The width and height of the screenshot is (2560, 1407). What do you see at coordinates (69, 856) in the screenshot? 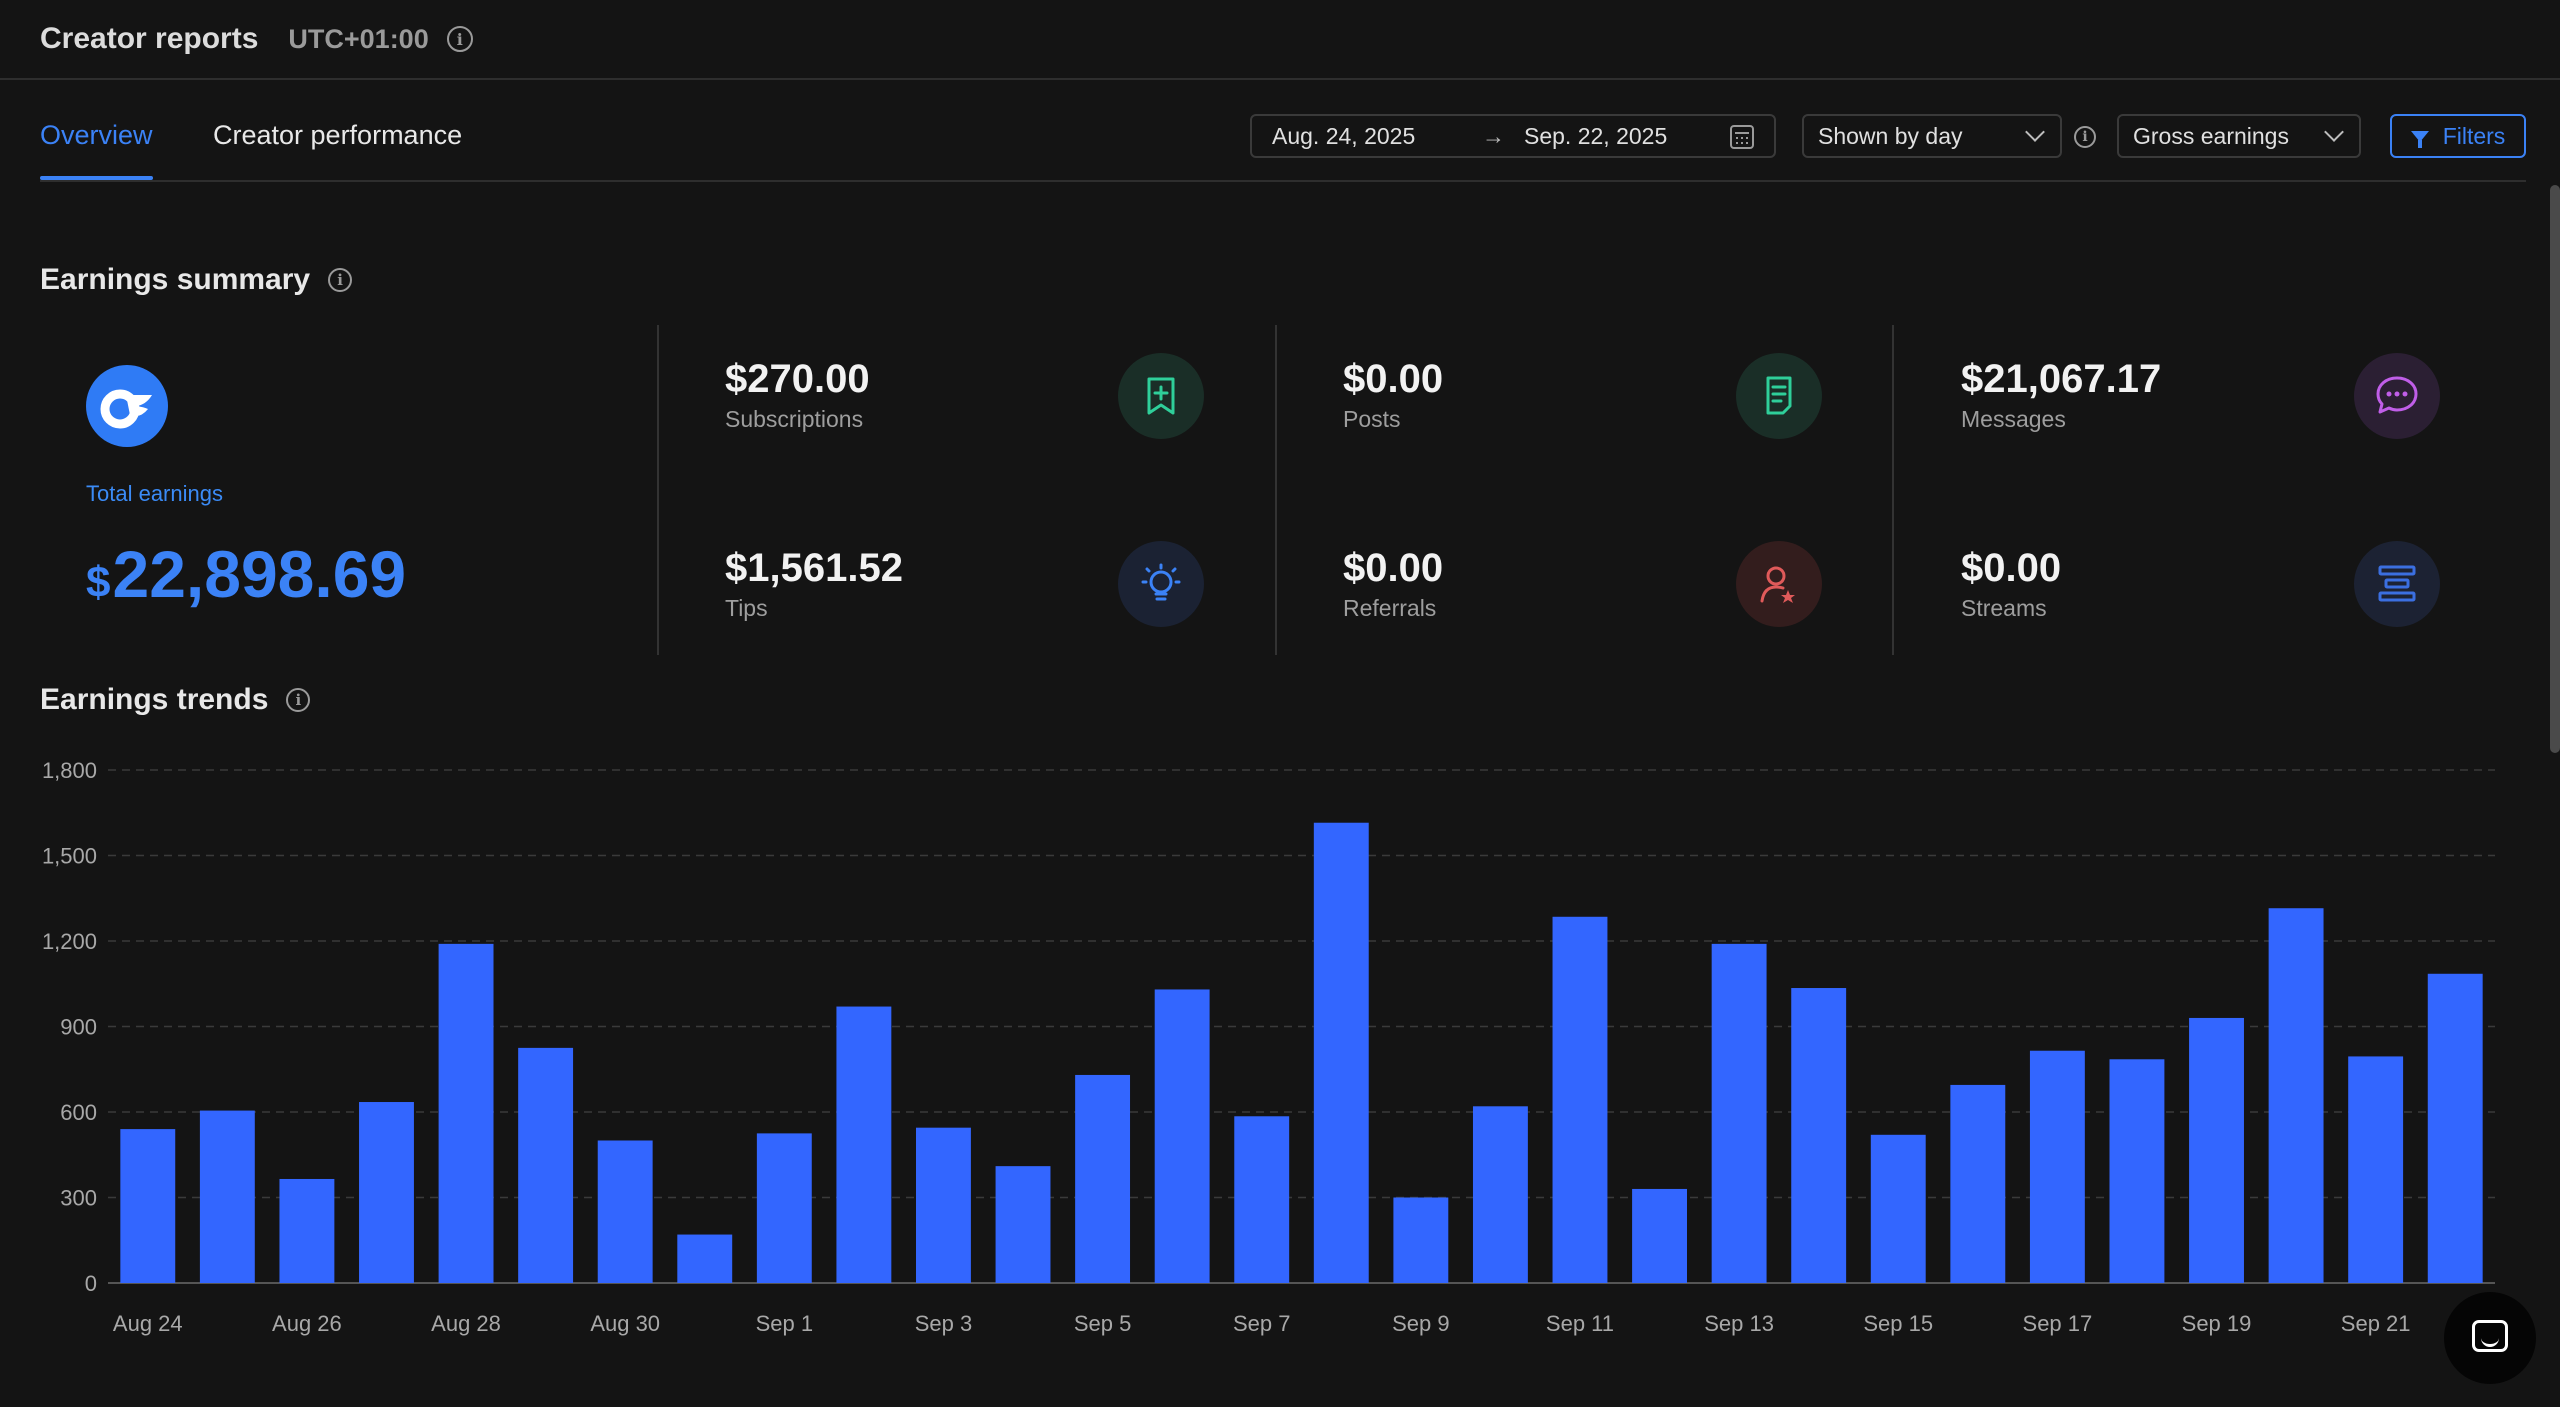
I see `y-tick-label: 1,500` at bounding box center [69, 856].